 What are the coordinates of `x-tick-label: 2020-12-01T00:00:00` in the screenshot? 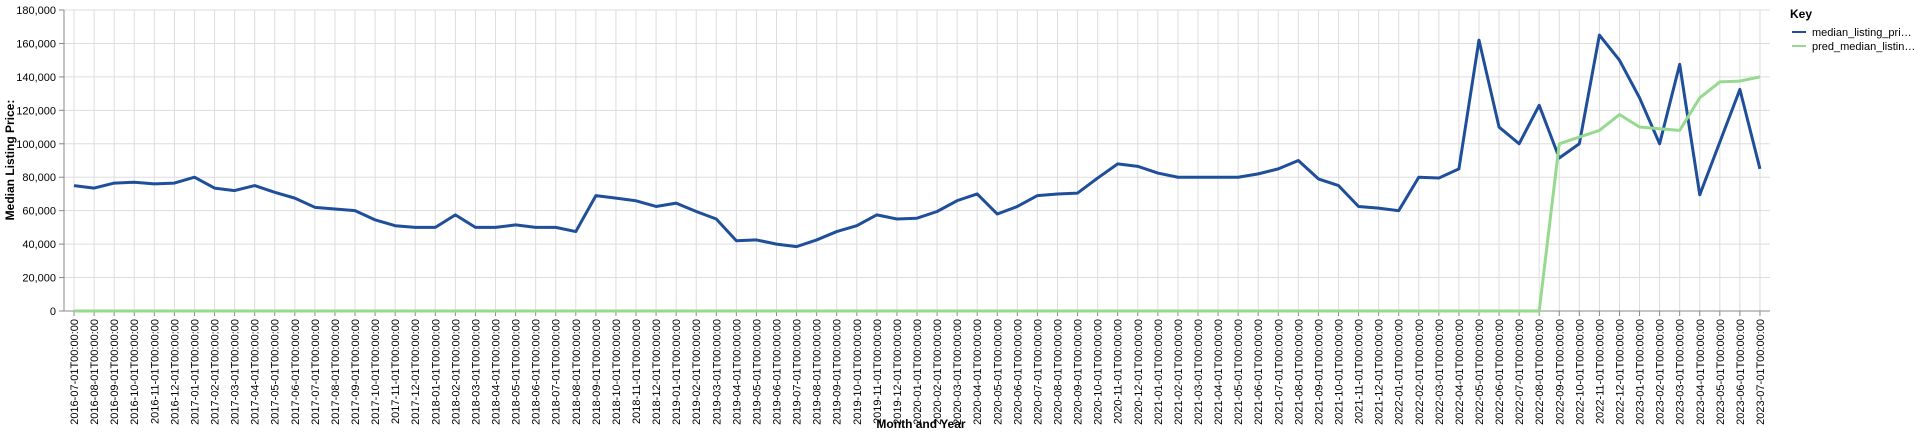 It's located at (1139, 372).